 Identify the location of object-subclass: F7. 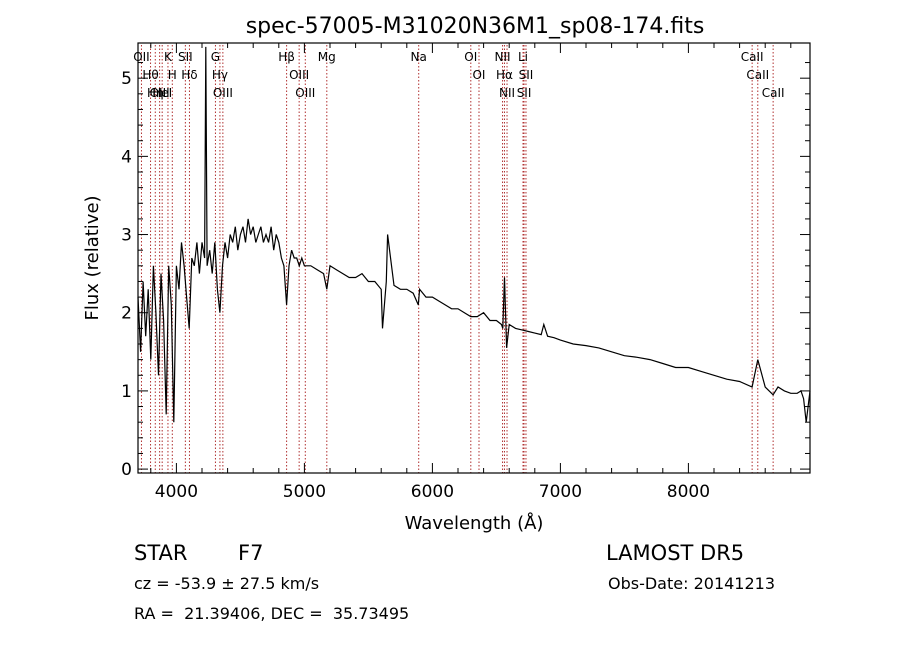
(251, 553).